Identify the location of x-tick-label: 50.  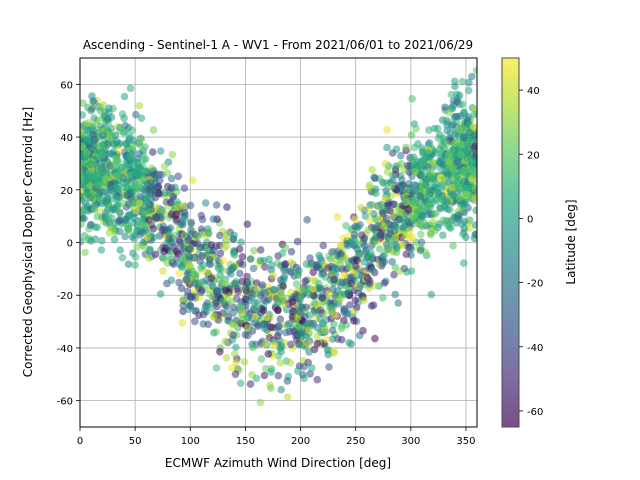
(135, 441).